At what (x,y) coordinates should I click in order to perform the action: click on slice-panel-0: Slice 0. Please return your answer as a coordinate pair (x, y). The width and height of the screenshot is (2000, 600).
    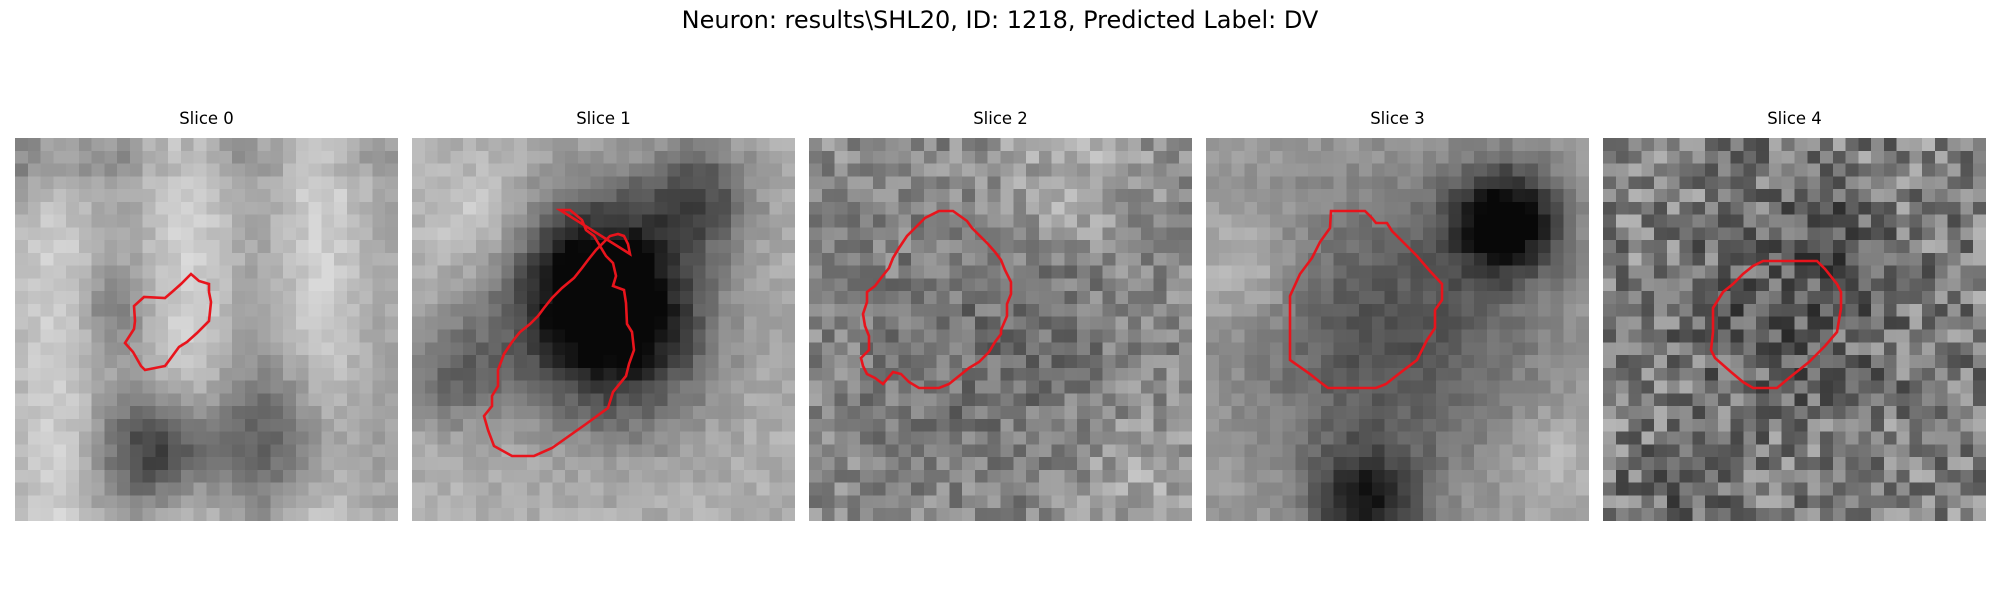
    Looking at the image, I should click on (206, 314).